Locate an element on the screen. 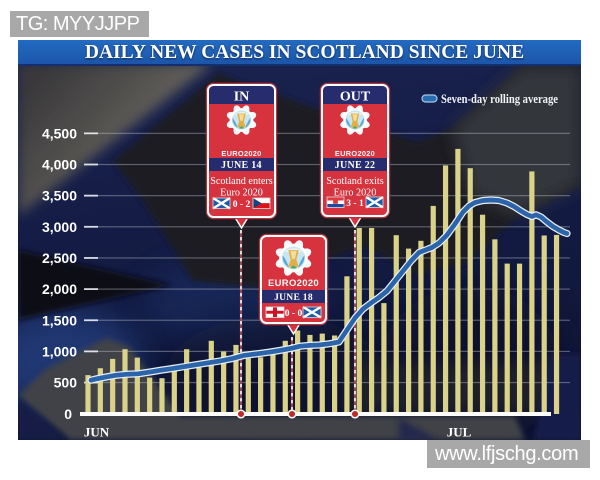  svg-text: JUNE 14 is located at coordinates (241, 165).